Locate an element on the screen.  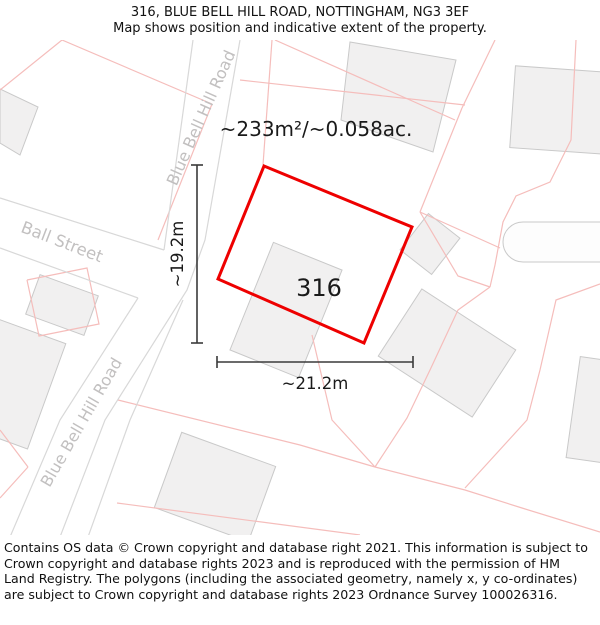
width-dimension-label: ~21.2m is located at coordinates (315, 383).